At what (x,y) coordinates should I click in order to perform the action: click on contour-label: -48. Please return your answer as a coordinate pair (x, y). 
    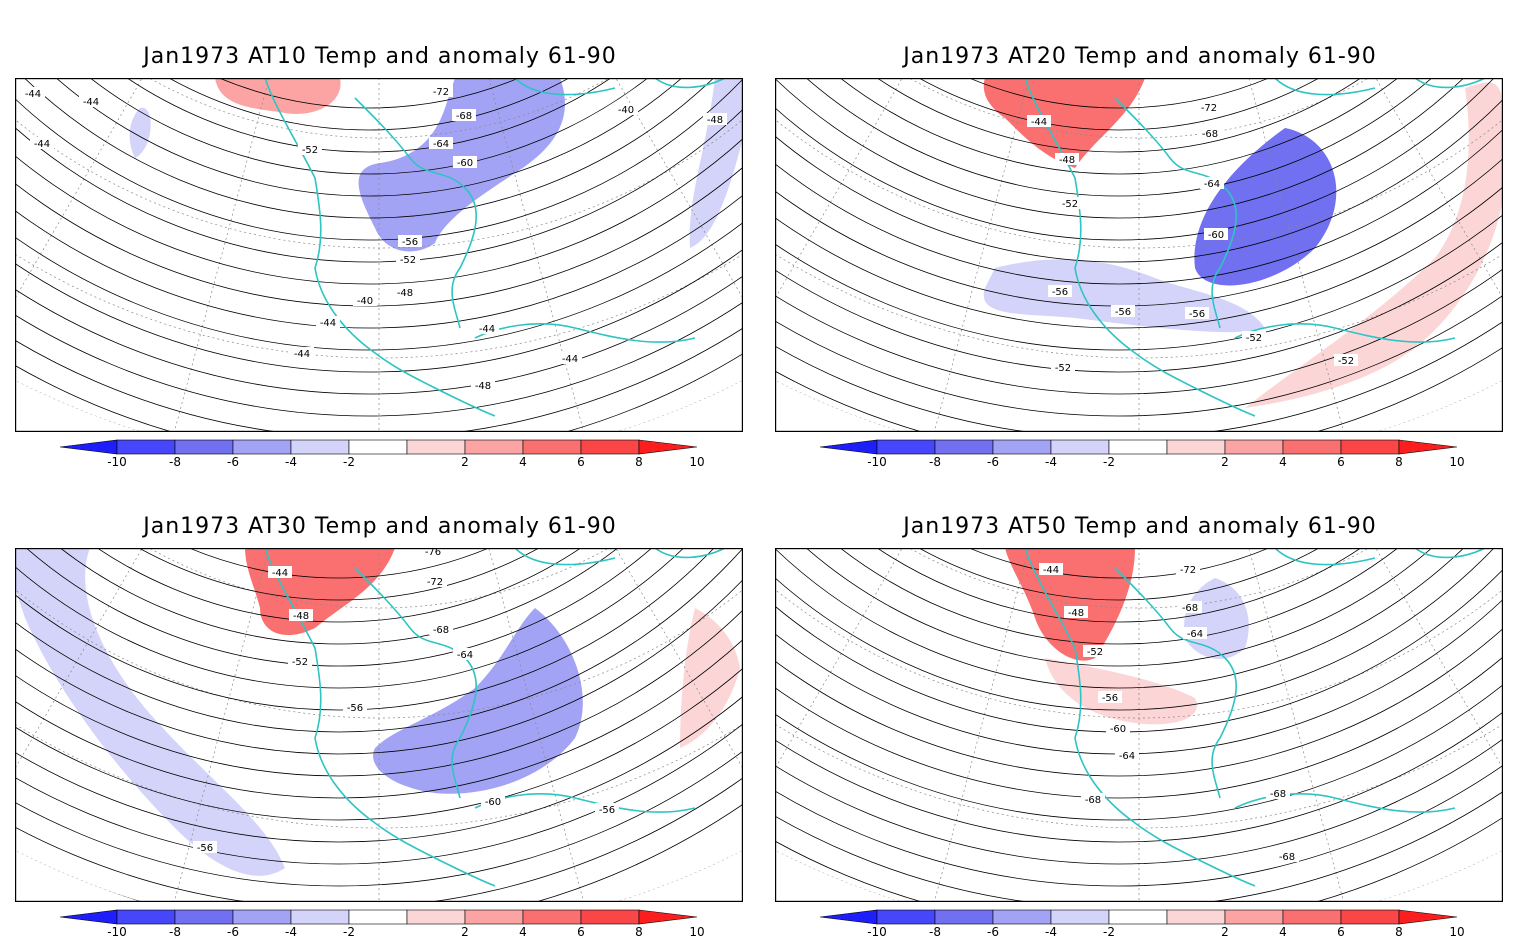
    Looking at the image, I should click on (301, 616).